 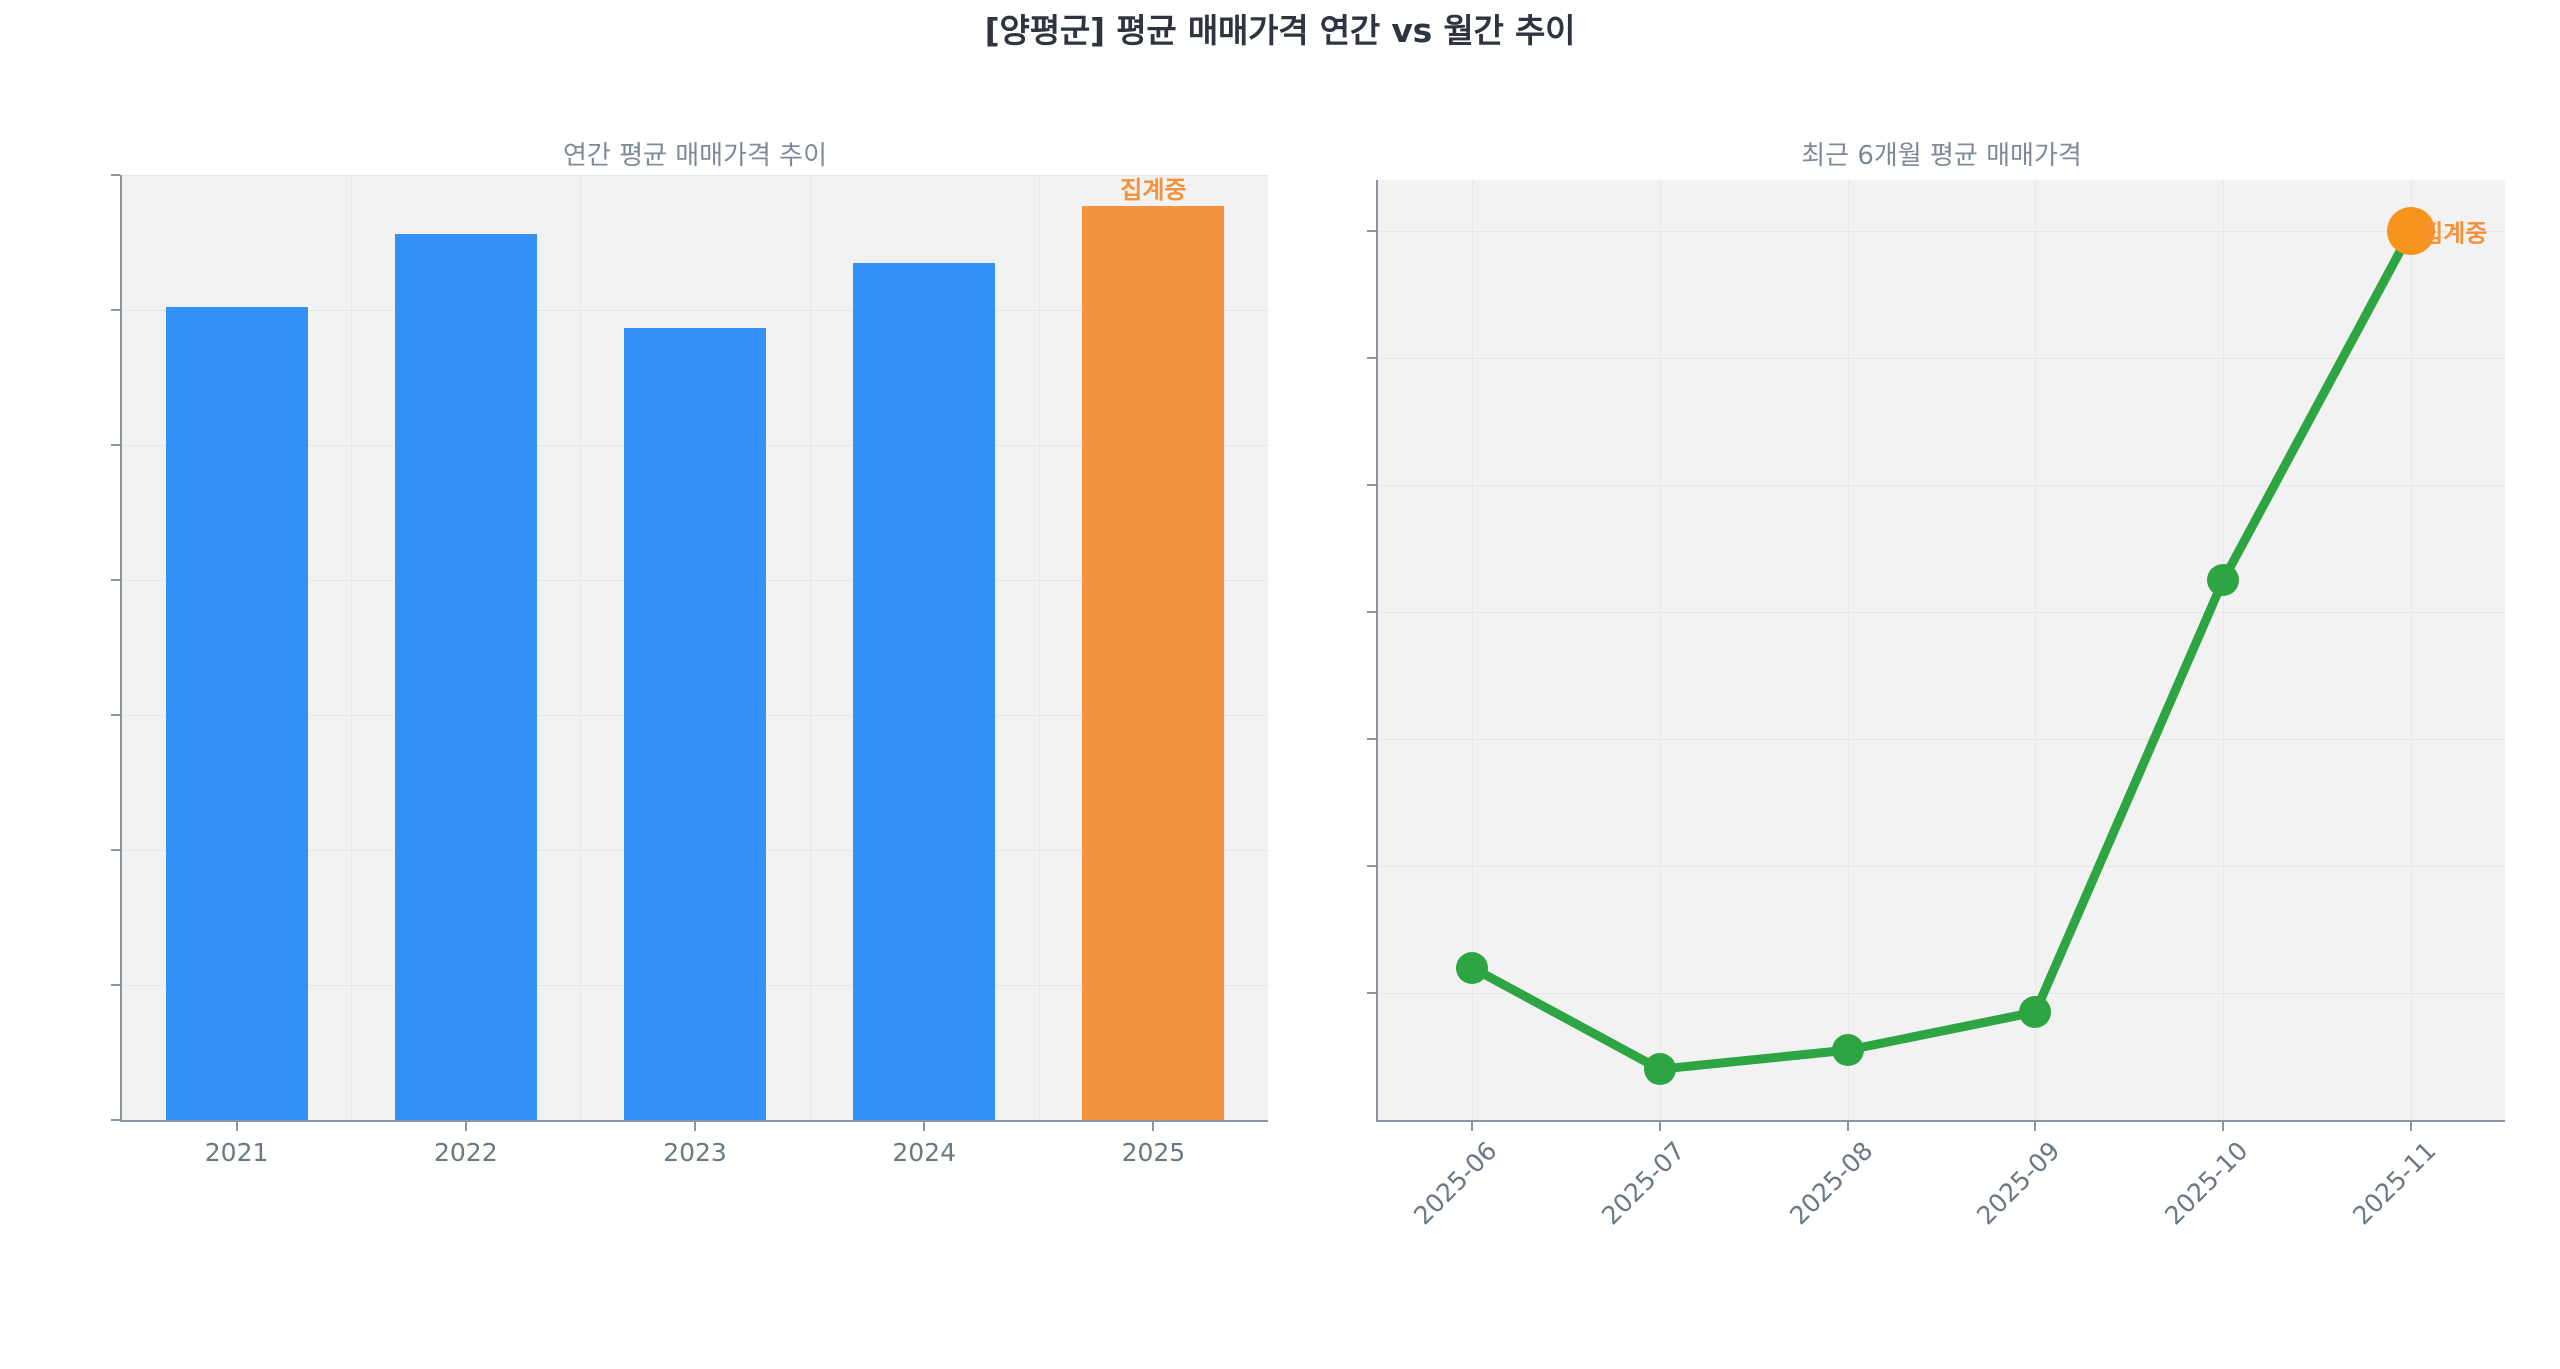 What do you see at coordinates (236, 713) in the screenshot?
I see `bar-2021` at bounding box center [236, 713].